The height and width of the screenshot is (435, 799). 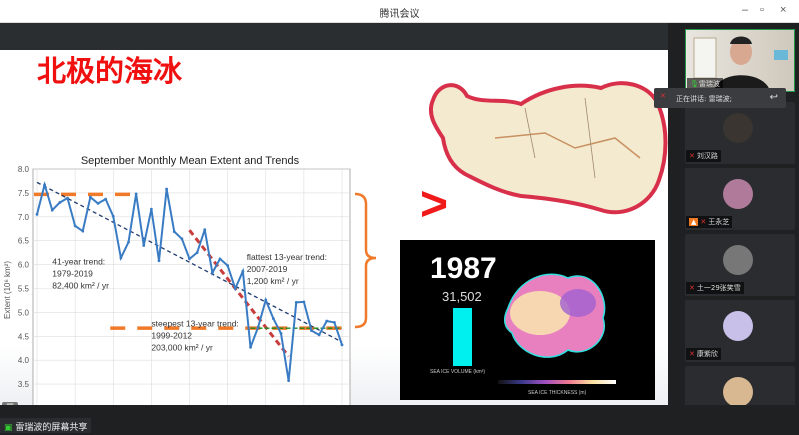 What do you see at coordinates (740, 265) in the screenshot?
I see `participant-tile: ✕ 土一29张笑雪` at bounding box center [740, 265].